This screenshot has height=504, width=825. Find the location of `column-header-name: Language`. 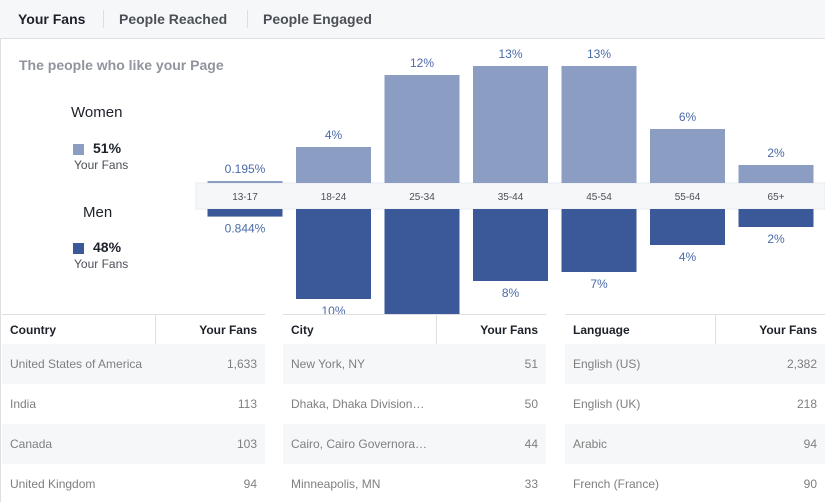

column-header-name: Language is located at coordinates (601, 330).